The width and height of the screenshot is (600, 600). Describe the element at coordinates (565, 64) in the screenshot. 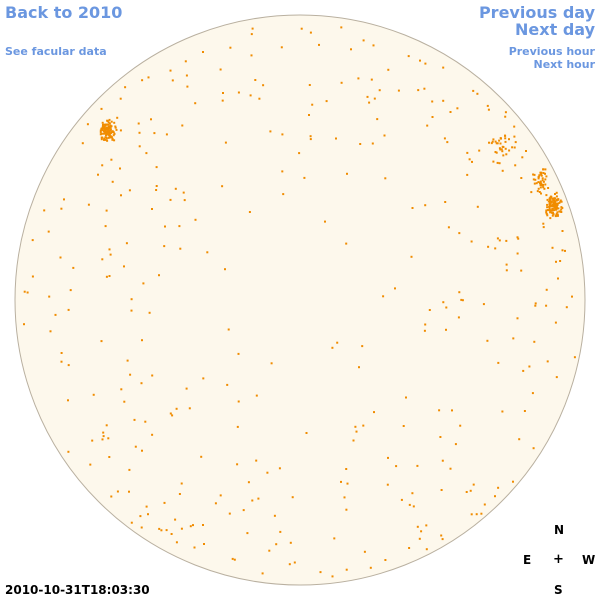

I see `next-hour-link: Next hour` at that location.